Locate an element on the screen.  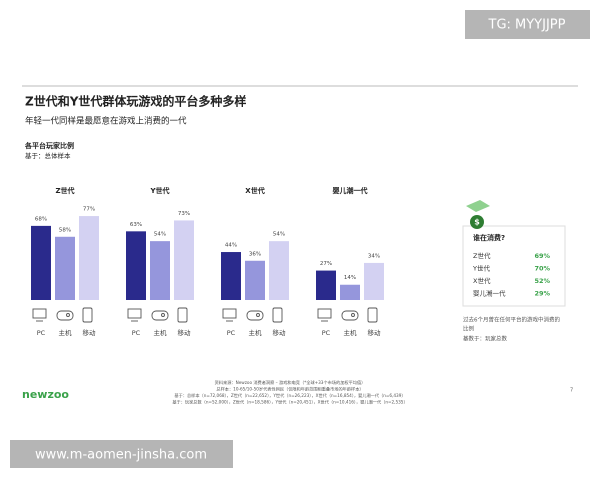
group-label: Z世代 is located at coordinates (64, 190).